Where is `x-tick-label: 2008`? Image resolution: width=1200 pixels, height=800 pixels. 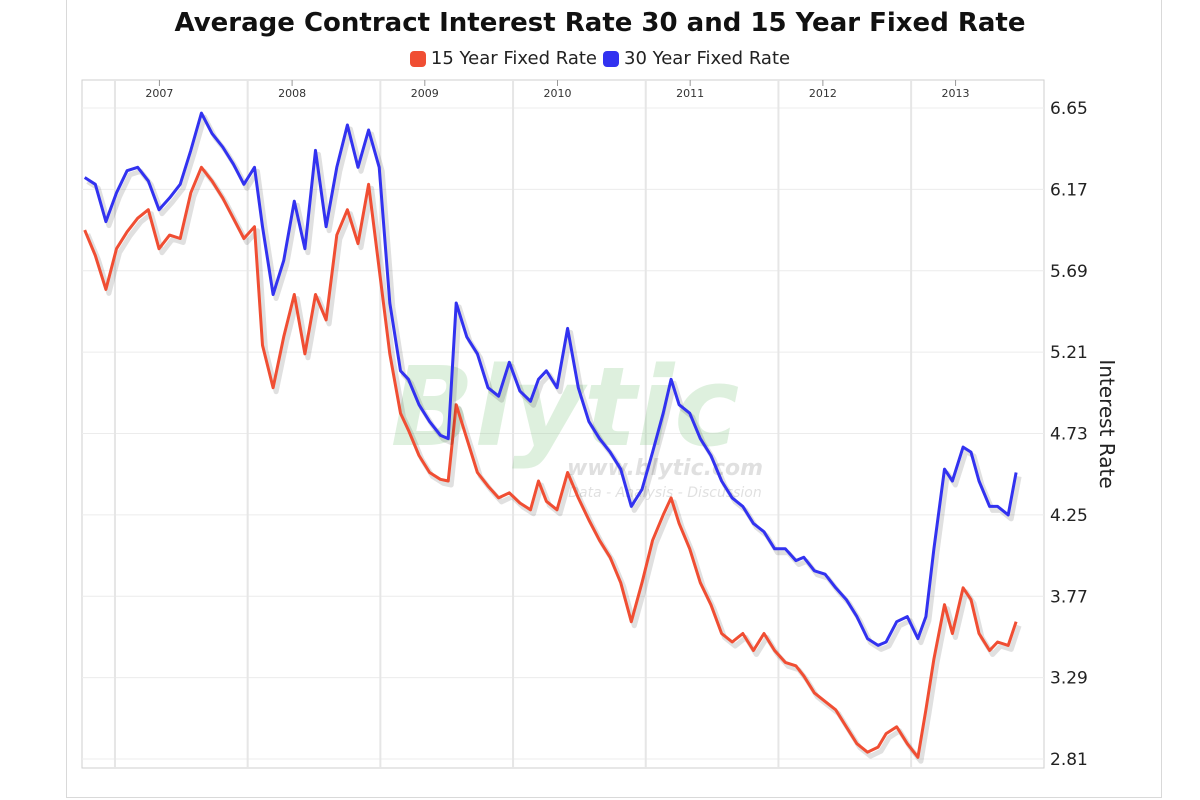
x-tick-label: 2008 is located at coordinates (292, 93).